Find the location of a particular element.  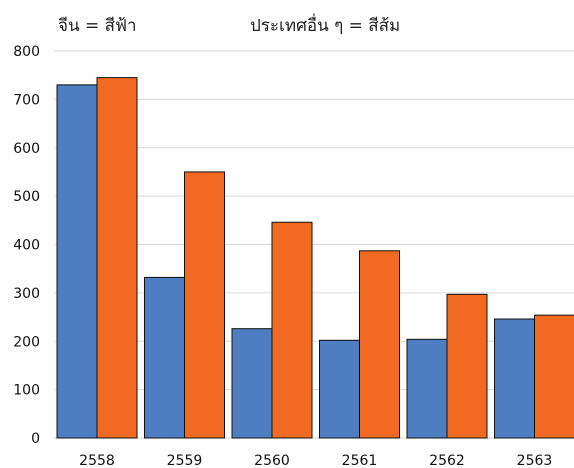

x-tick-label: 2560 is located at coordinates (272, 460).